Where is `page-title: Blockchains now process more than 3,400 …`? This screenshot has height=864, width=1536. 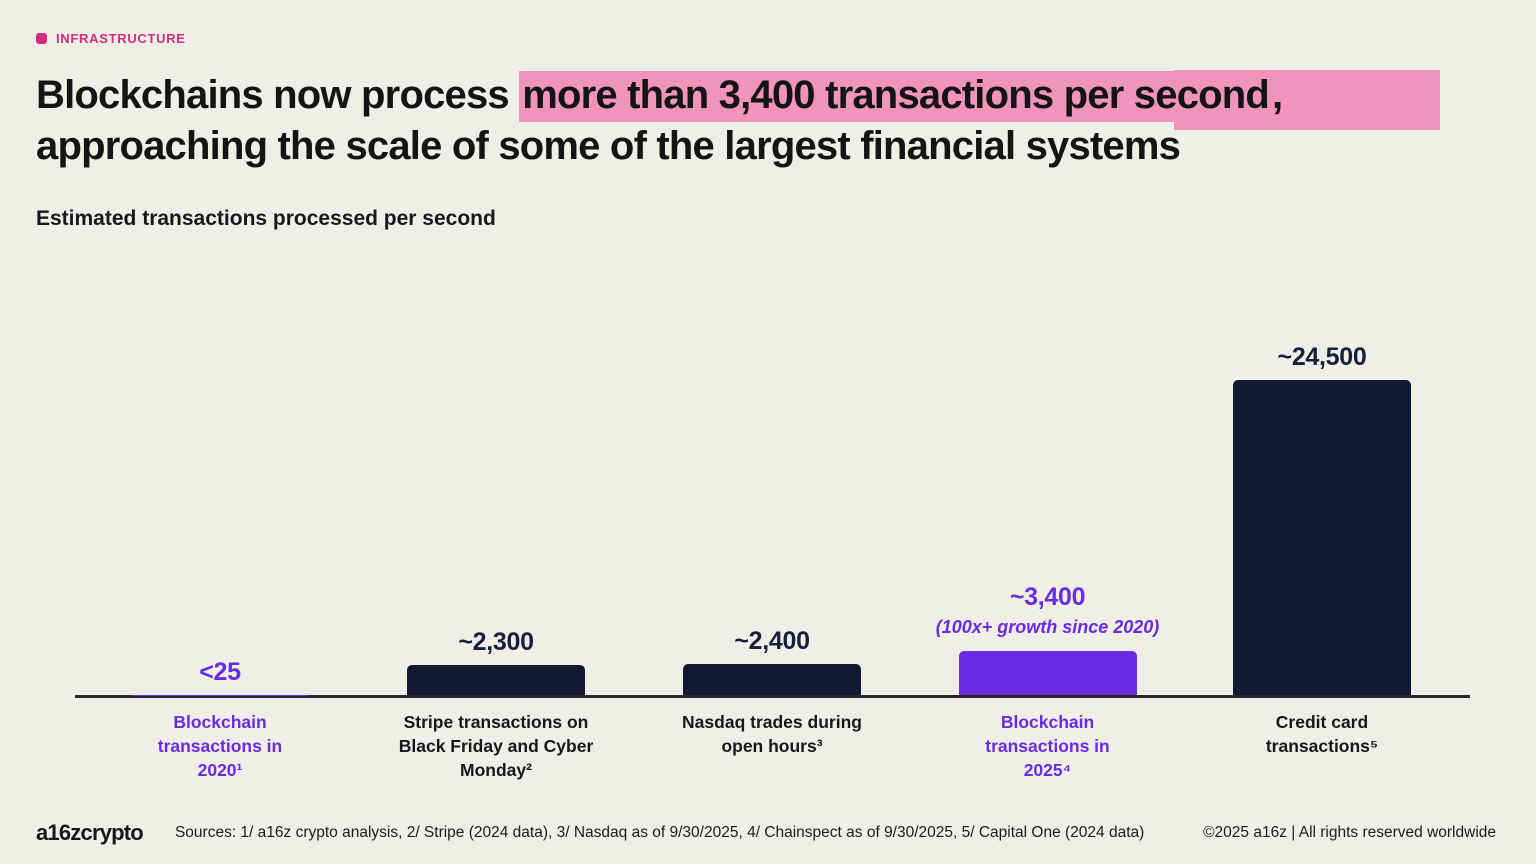 page-title: Blockchains now process more than 3,400 … is located at coordinates (771, 121).